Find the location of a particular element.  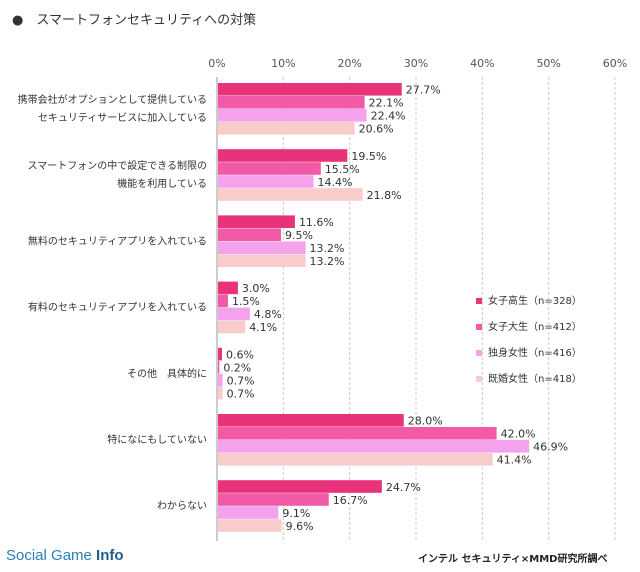

legend-item: 女子大生（n=412） is located at coordinates (551, 325).